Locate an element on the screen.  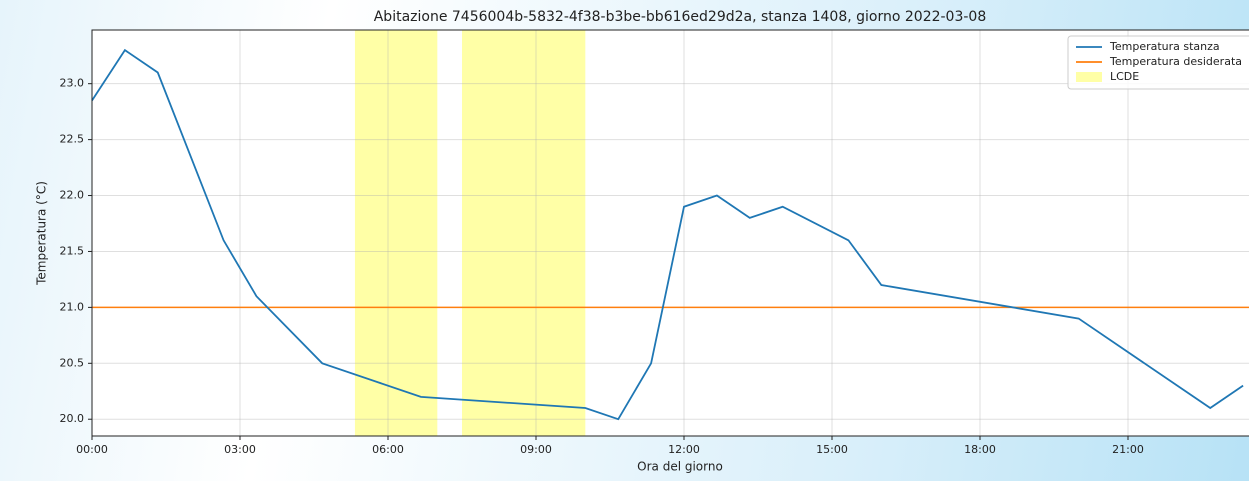
y-tick-label: 23.0 is located at coordinates (72, 83).